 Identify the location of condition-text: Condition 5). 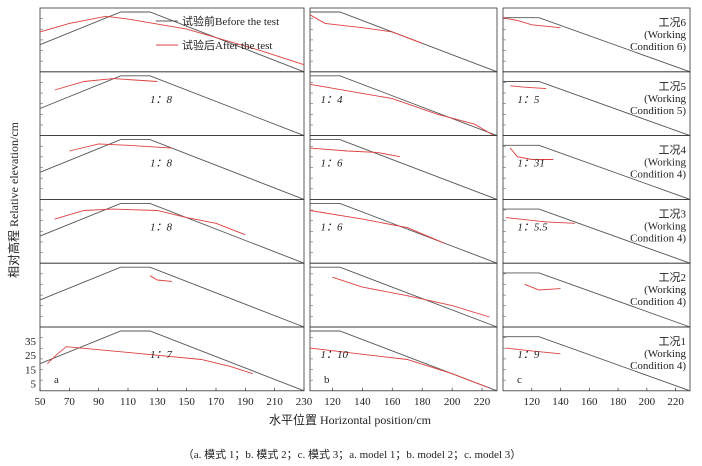
(658, 111).